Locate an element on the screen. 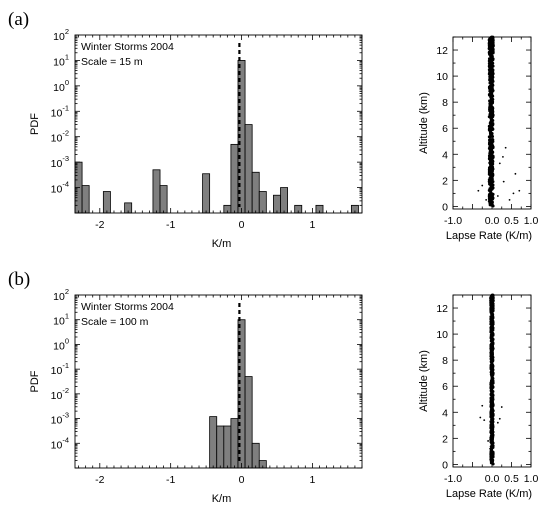 This screenshot has width=550, height=505. y-tick-label: 10⁻¹ is located at coordinates (60, 369).